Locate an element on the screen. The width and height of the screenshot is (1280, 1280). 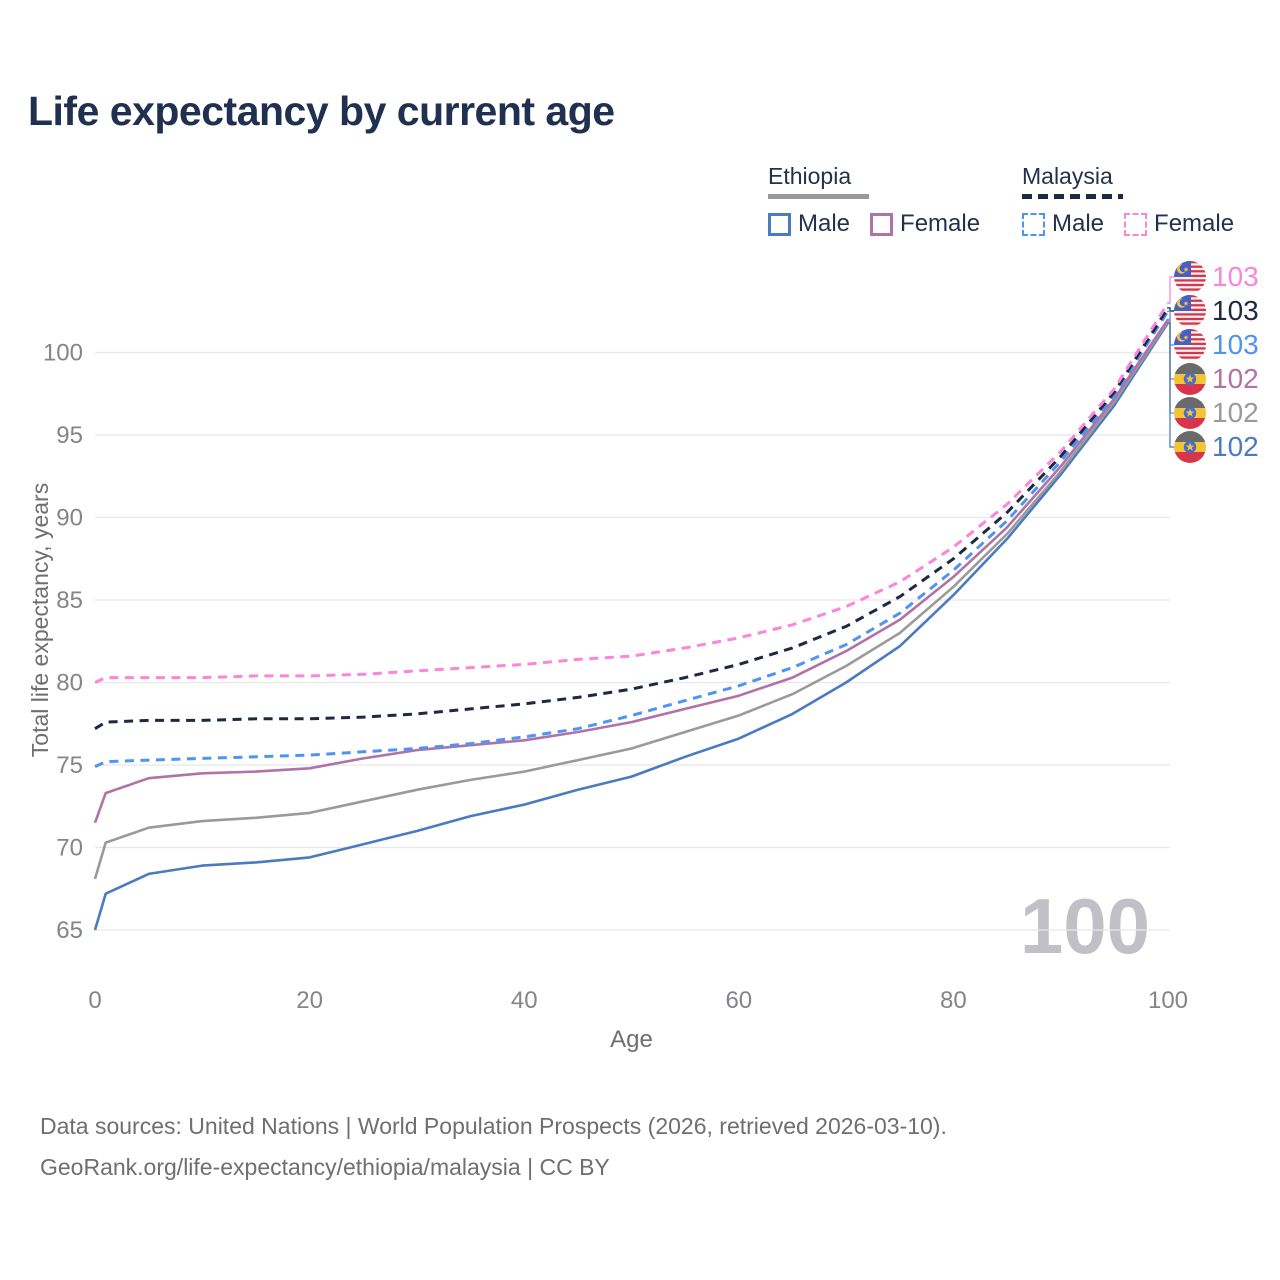
end-value-malaysia-female: 103 is located at coordinates (1235, 276).